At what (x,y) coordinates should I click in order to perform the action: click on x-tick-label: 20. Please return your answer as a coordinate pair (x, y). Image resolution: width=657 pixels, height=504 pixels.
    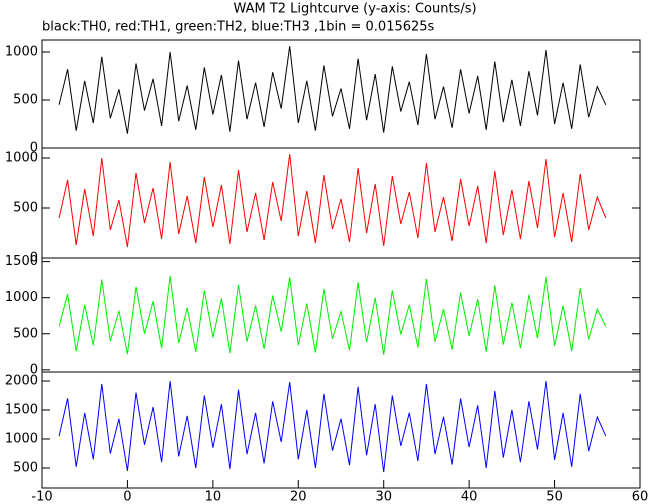
    Looking at the image, I should click on (298, 497).